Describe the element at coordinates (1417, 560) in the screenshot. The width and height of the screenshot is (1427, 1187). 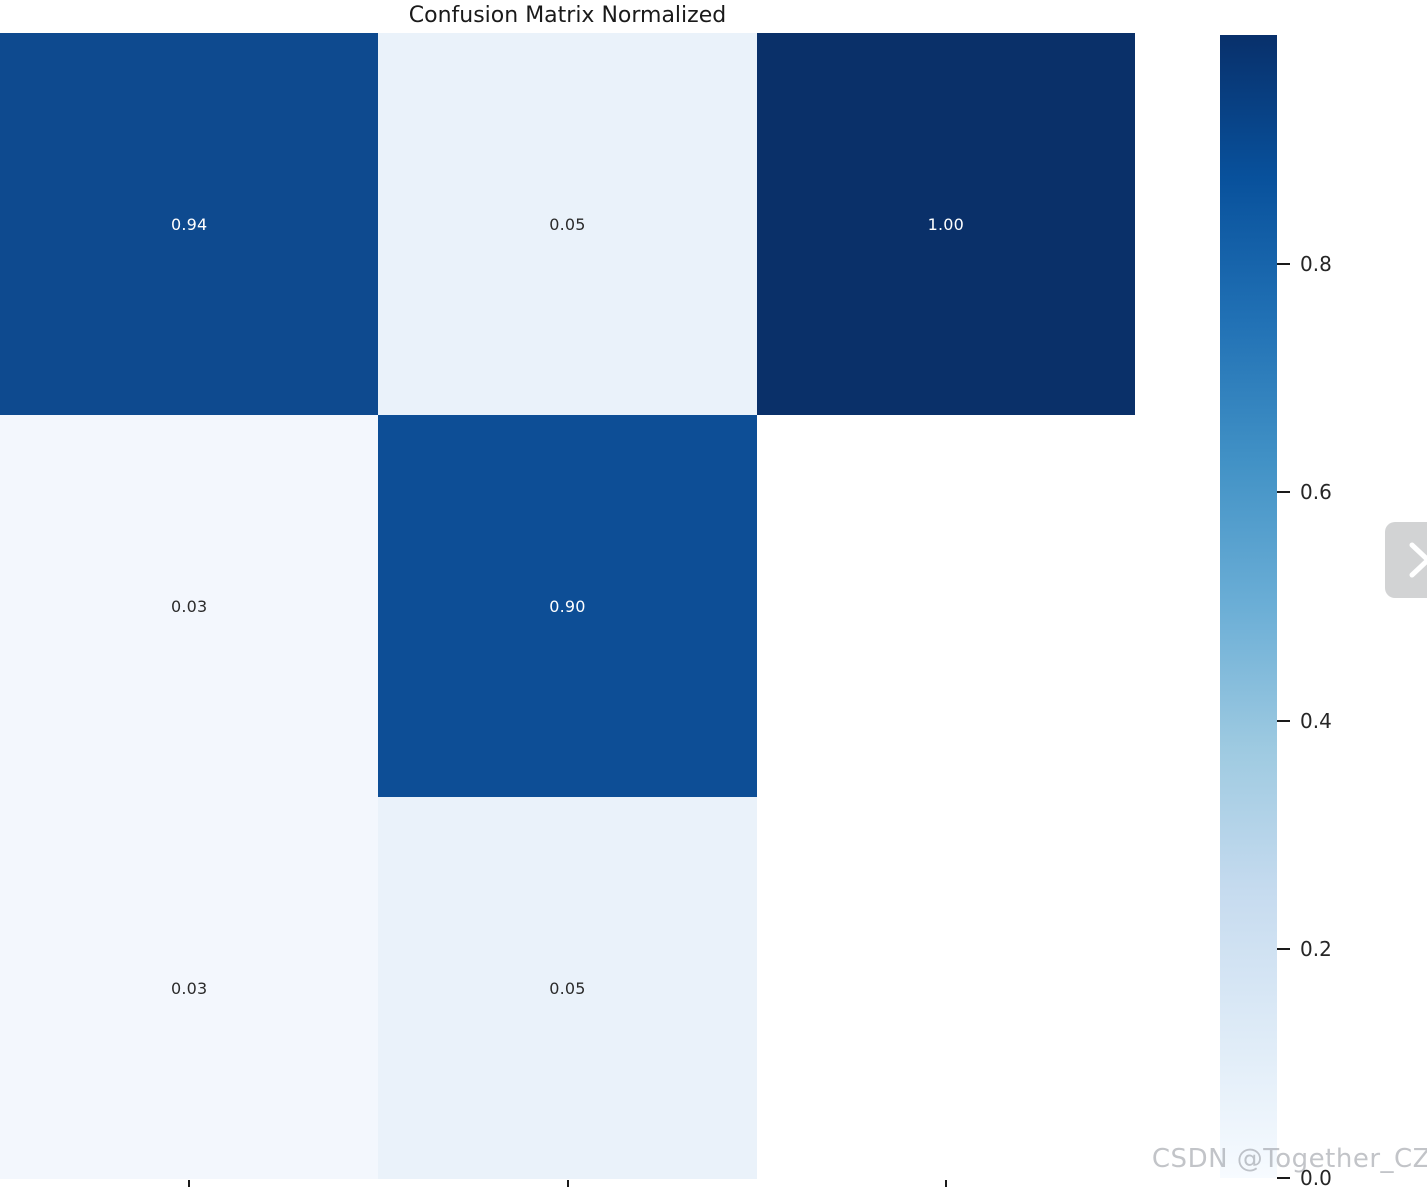
I see `chevron-right-icon` at that location.